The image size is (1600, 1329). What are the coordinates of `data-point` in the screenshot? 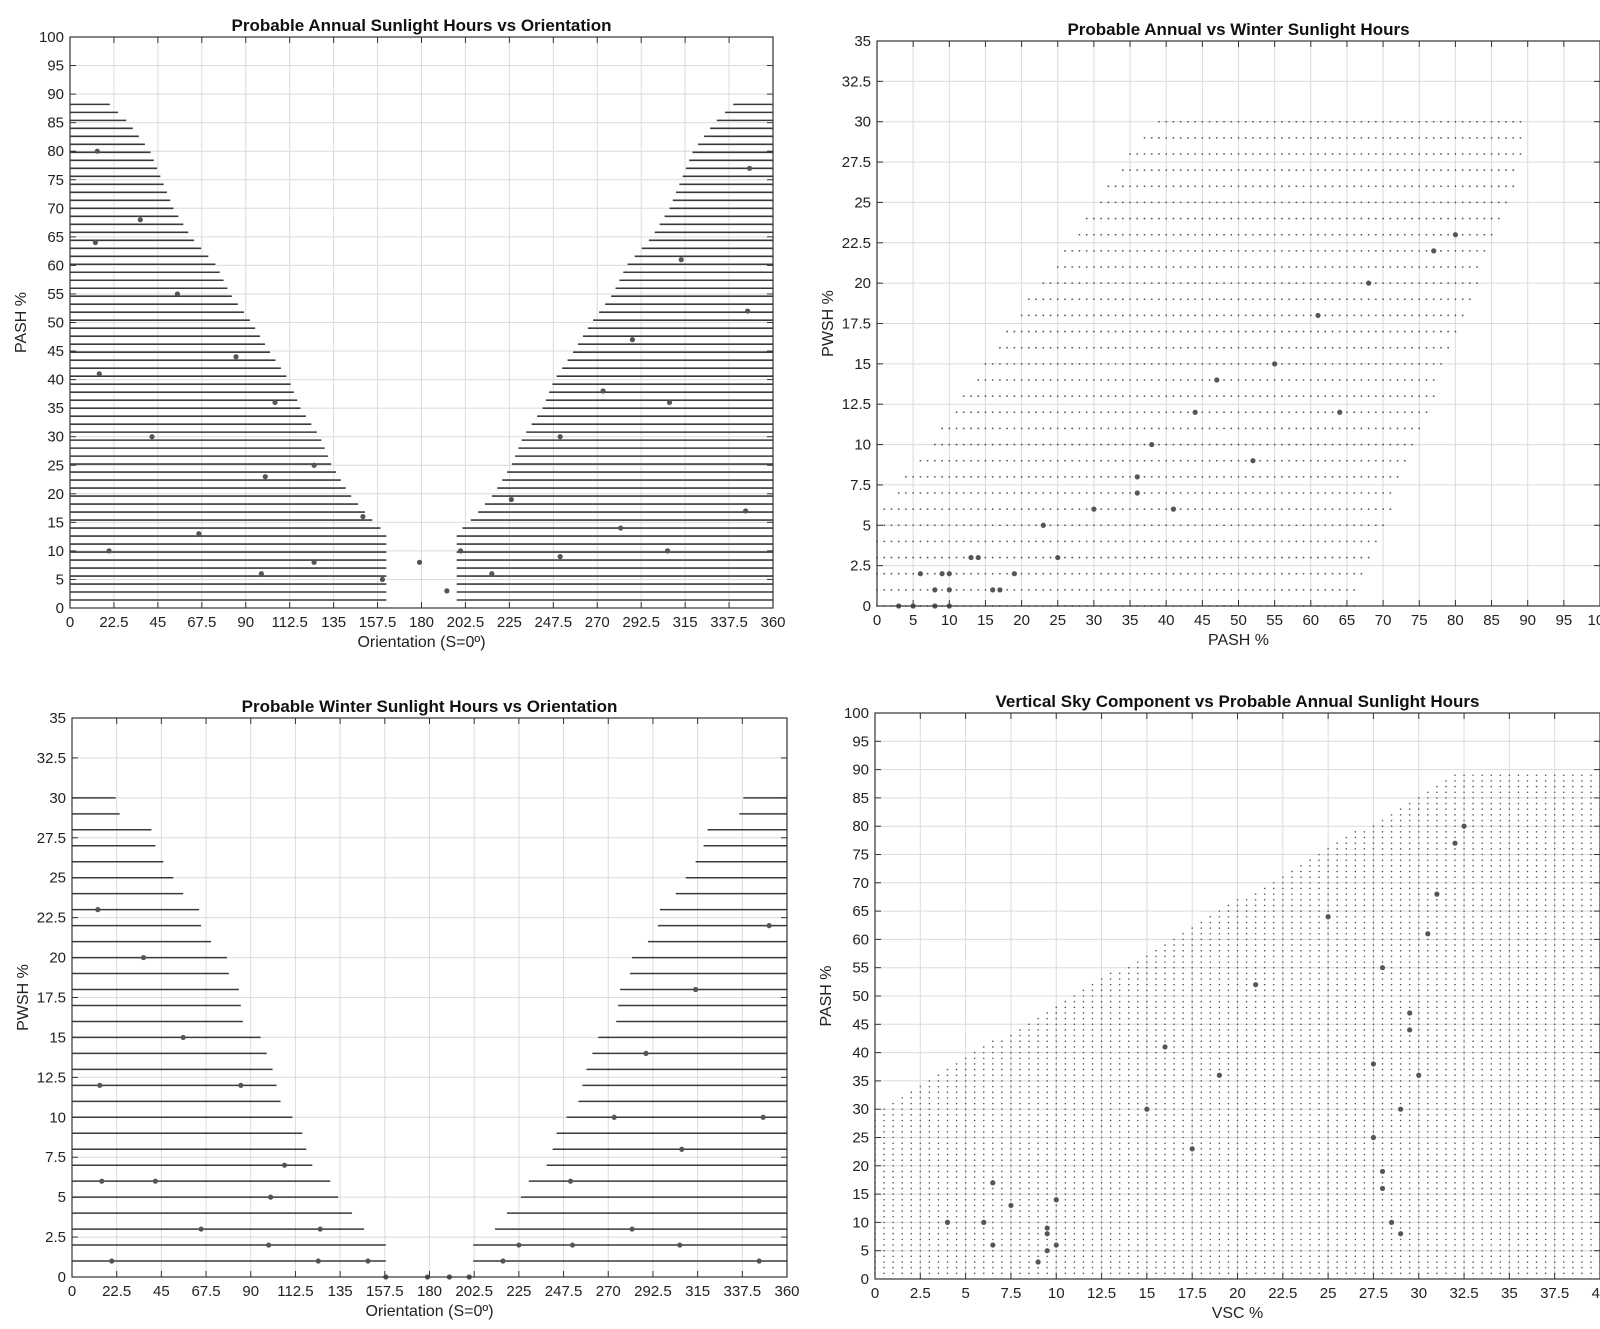 It's located at (993, 590).